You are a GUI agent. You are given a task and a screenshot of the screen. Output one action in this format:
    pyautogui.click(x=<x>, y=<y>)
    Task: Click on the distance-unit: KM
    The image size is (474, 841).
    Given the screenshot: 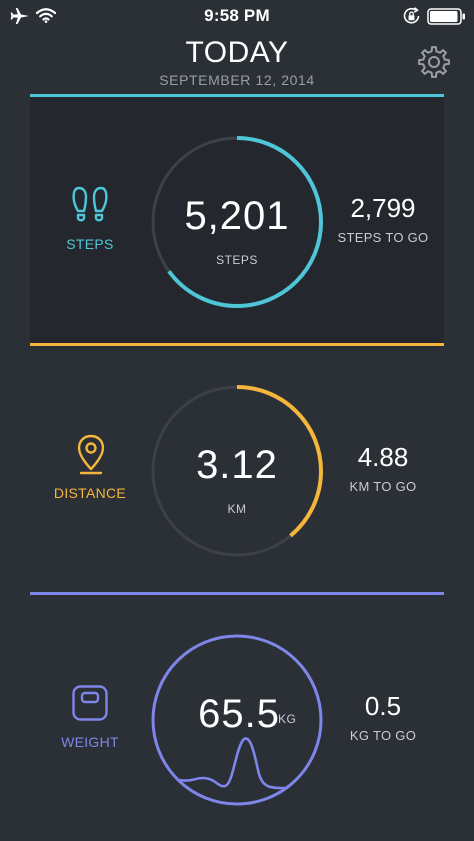 What is the action you would take?
    pyautogui.click(x=237, y=509)
    